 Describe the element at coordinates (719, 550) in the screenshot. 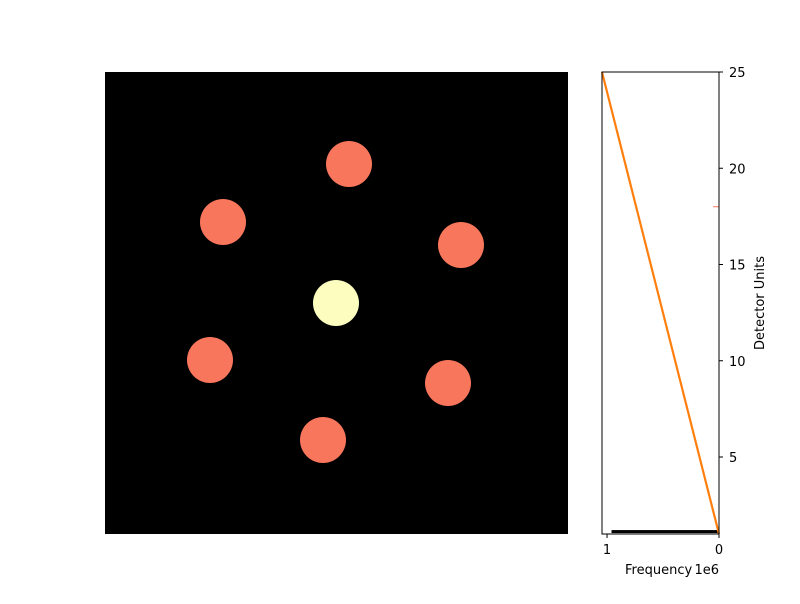

I see `x-tick-label: 0` at that location.